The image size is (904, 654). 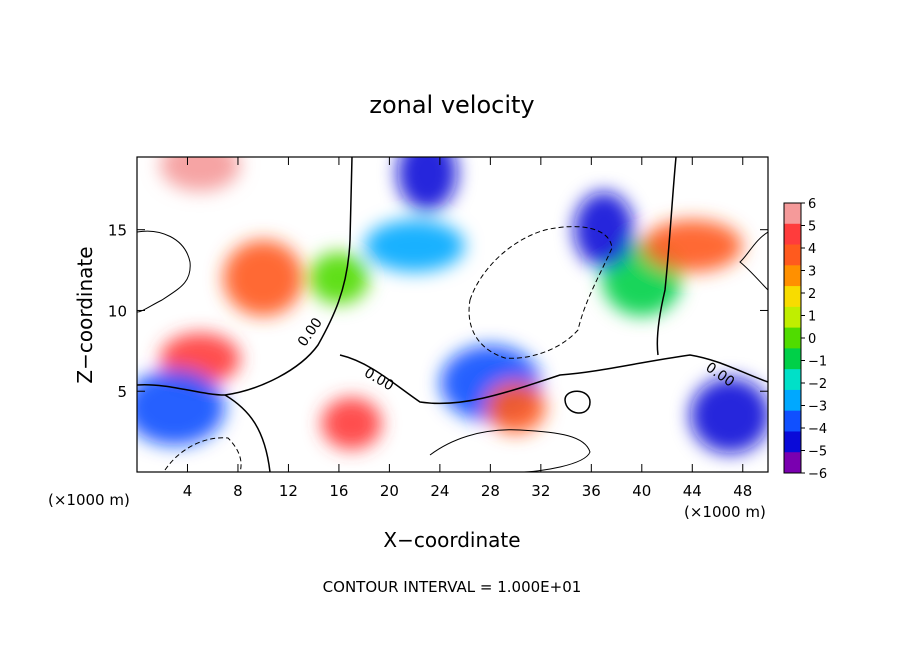 What do you see at coordinates (439, 491) in the screenshot?
I see `x-tick-label: 24` at bounding box center [439, 491].